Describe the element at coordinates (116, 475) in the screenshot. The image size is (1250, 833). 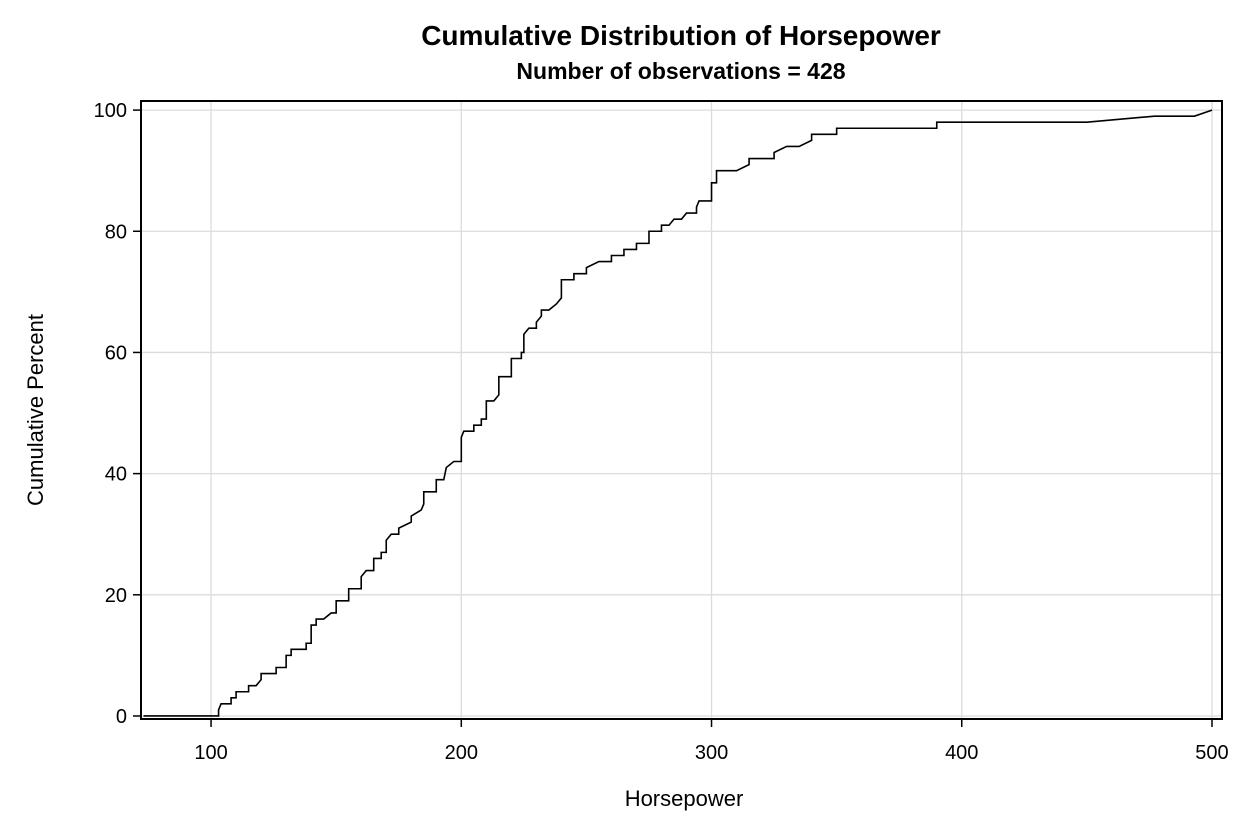
I see `y-tick-label: 40` at that location.